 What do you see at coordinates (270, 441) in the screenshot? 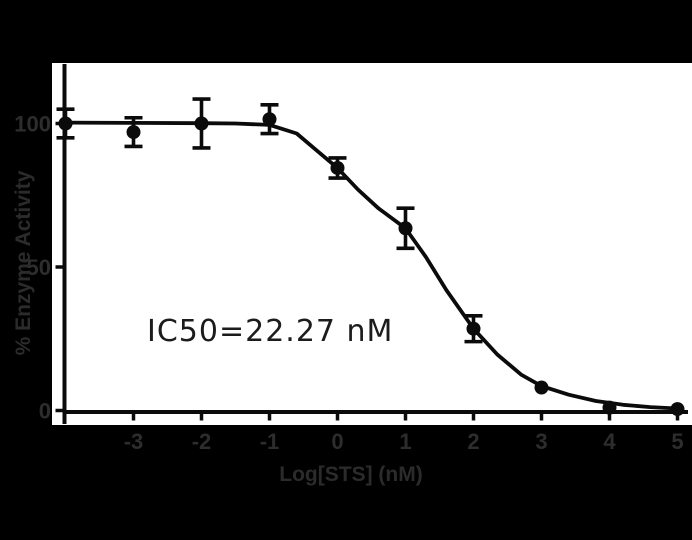
I see `x-tick-label: -1` at bounding box center [270, 441].